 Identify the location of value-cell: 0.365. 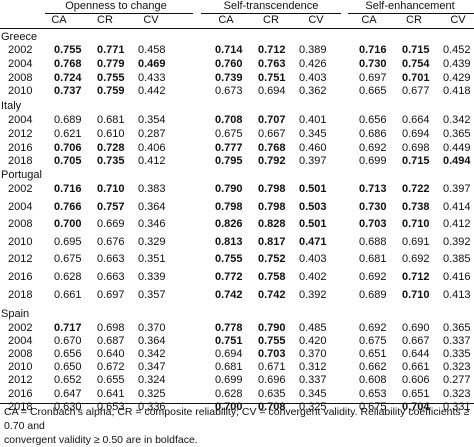
(457, 328).